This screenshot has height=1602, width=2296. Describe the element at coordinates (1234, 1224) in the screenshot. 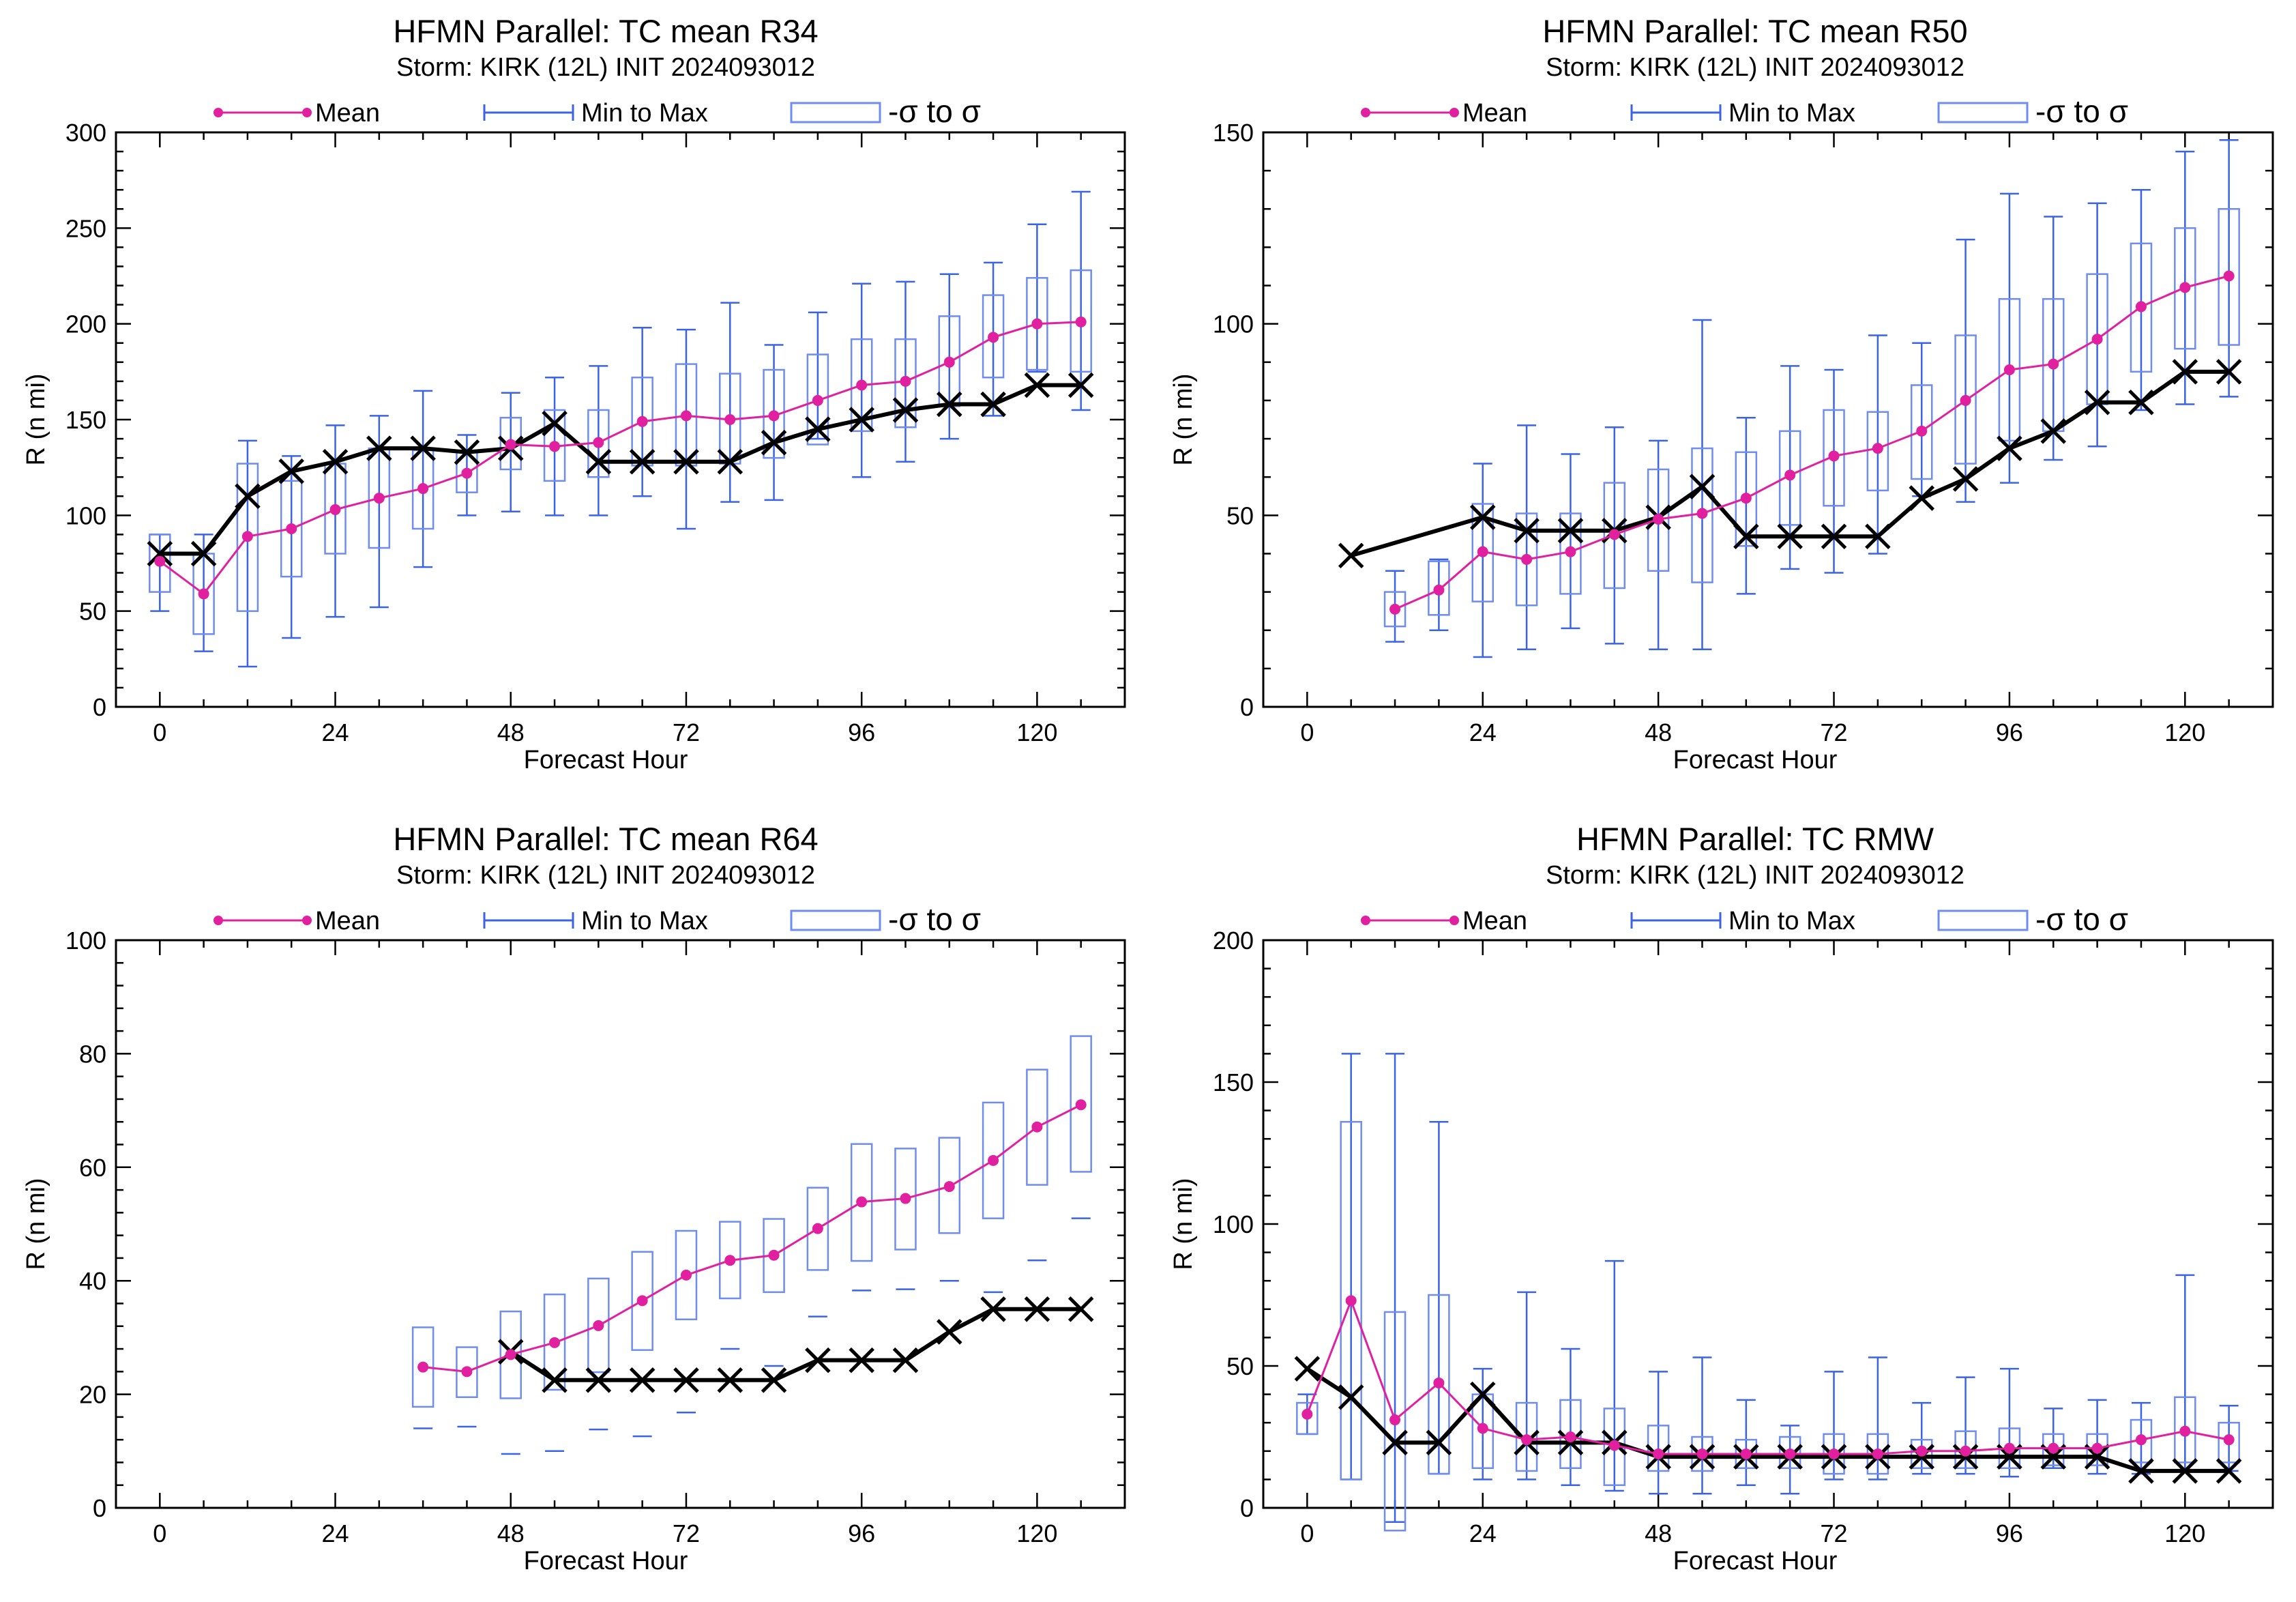

I see `y-tick-label: 100` at that location.